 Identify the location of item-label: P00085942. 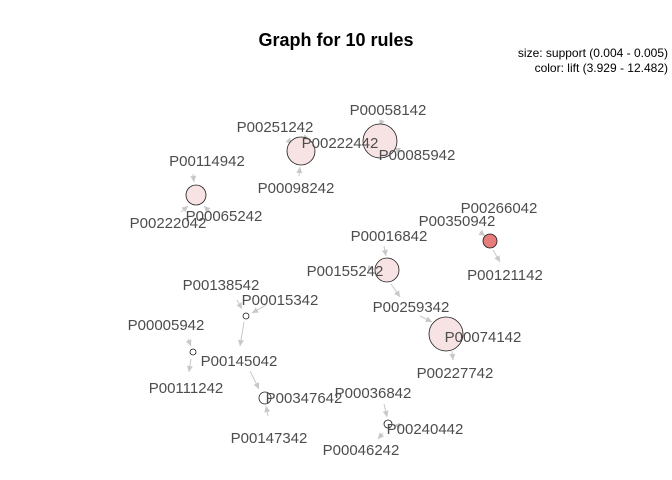
(417, 155).